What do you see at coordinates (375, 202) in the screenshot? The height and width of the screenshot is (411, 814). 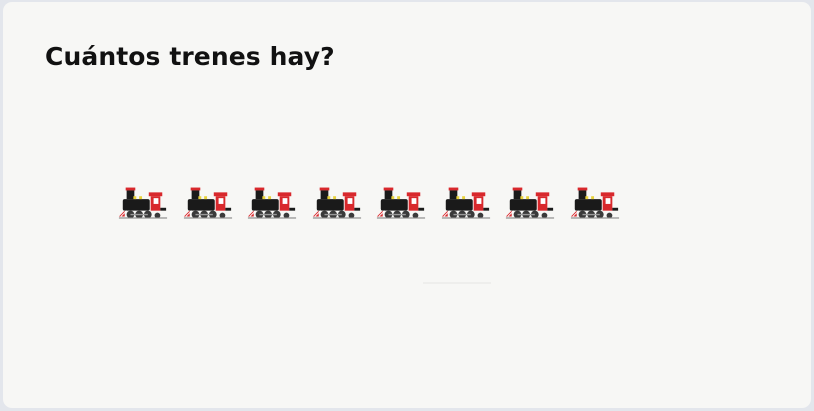 I see `trains-row` at bounding box center [375, 202].